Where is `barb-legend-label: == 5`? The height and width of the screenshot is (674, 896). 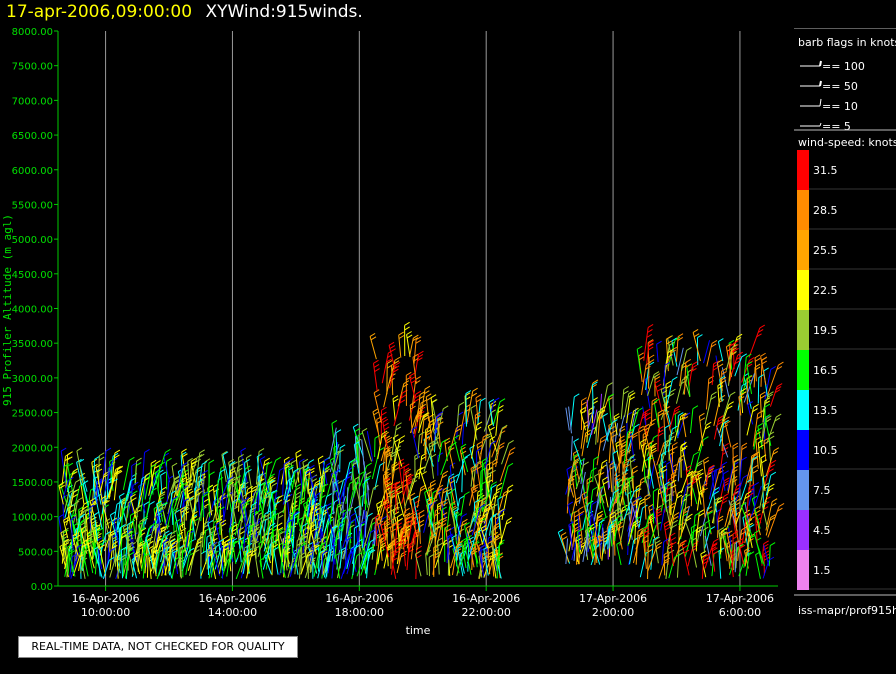
barb-legend-label: == 5 is located at coordinates (836, 126).